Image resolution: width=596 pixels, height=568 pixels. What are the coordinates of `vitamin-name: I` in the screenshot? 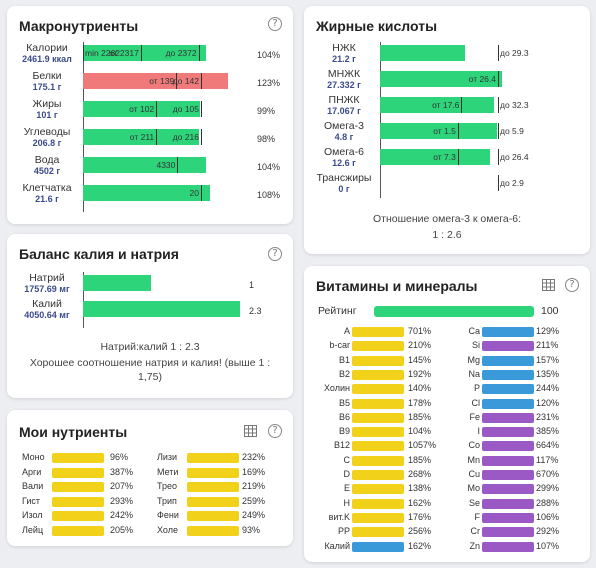 It's located at (478, 431).